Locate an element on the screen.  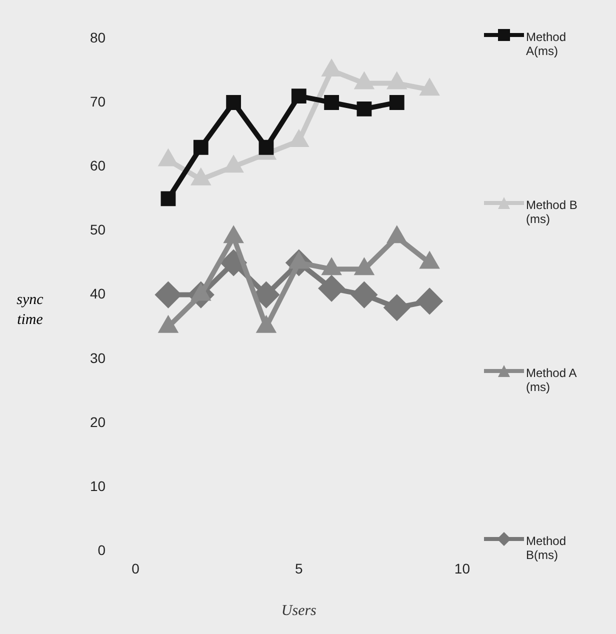
y-tick-label: 0 is located at coordinates (102, 550).